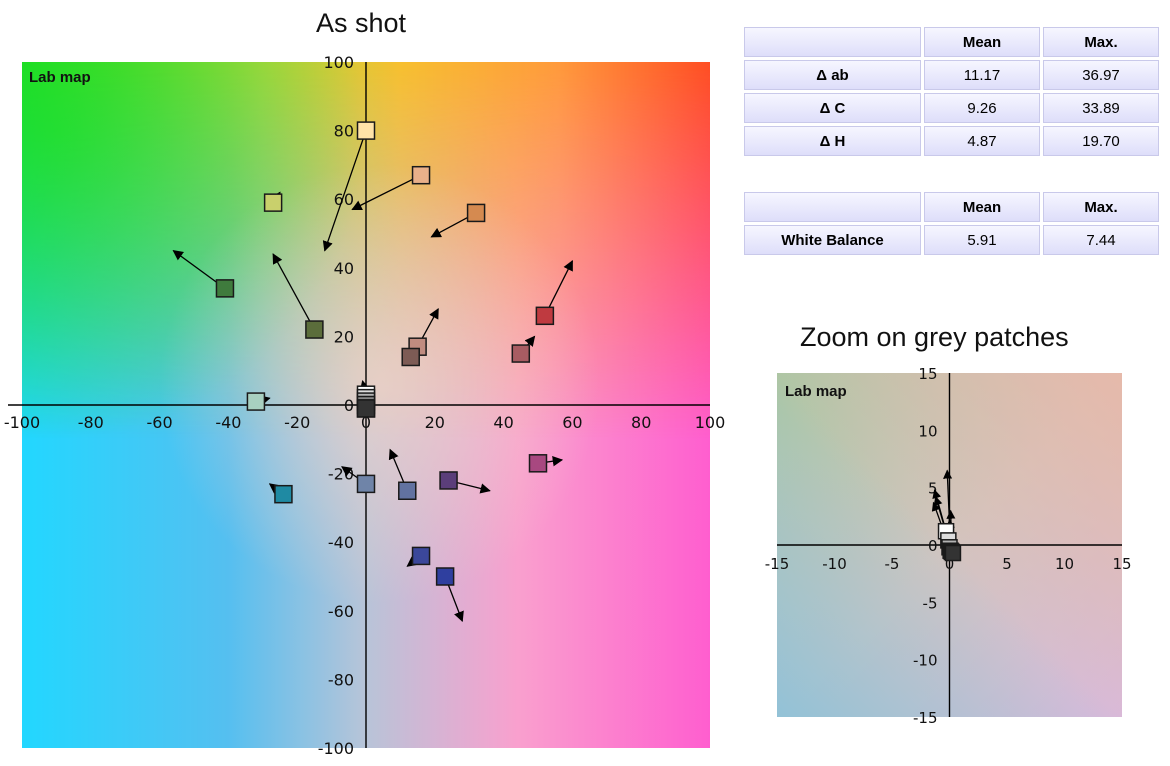 Image resolution: width=1170 pixels, height=766 pixels. I want to click on y-tick-label: -15, so click(925, 718).